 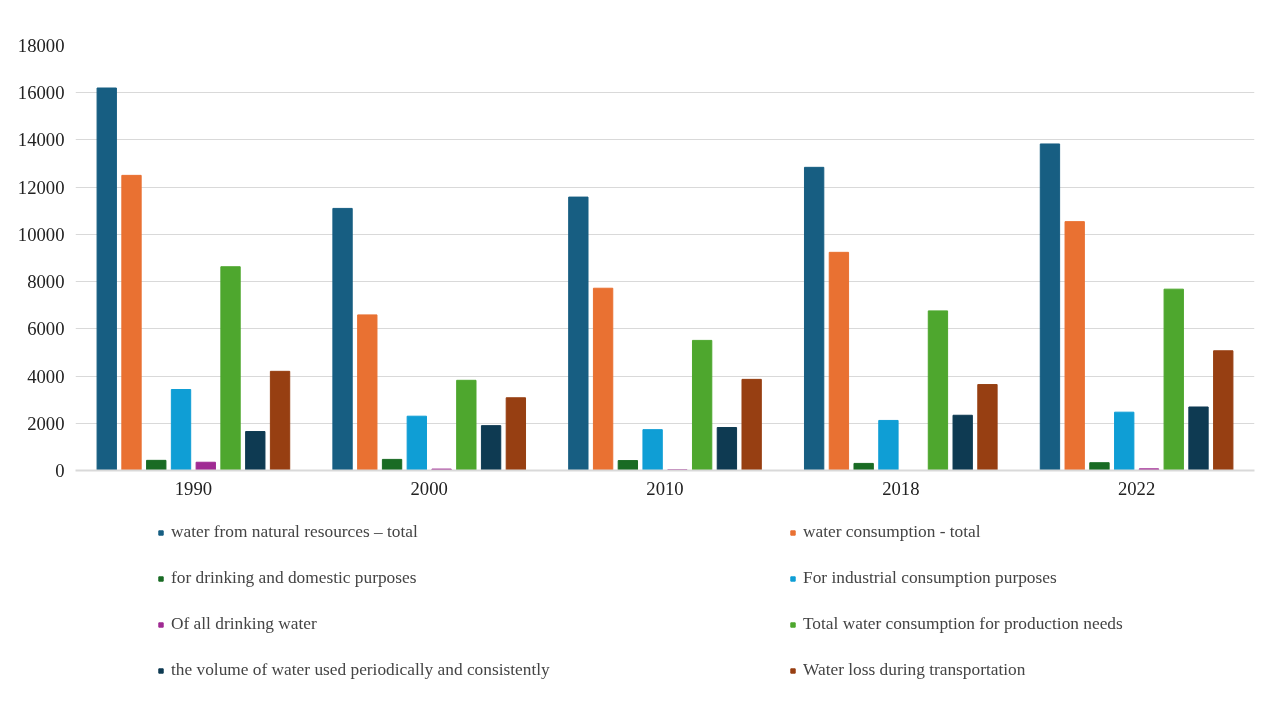 What do you see at coordinates (892, 532) in the screenshot?
I see `legend-label: water consumption - total` at bounding box center [892, 532].